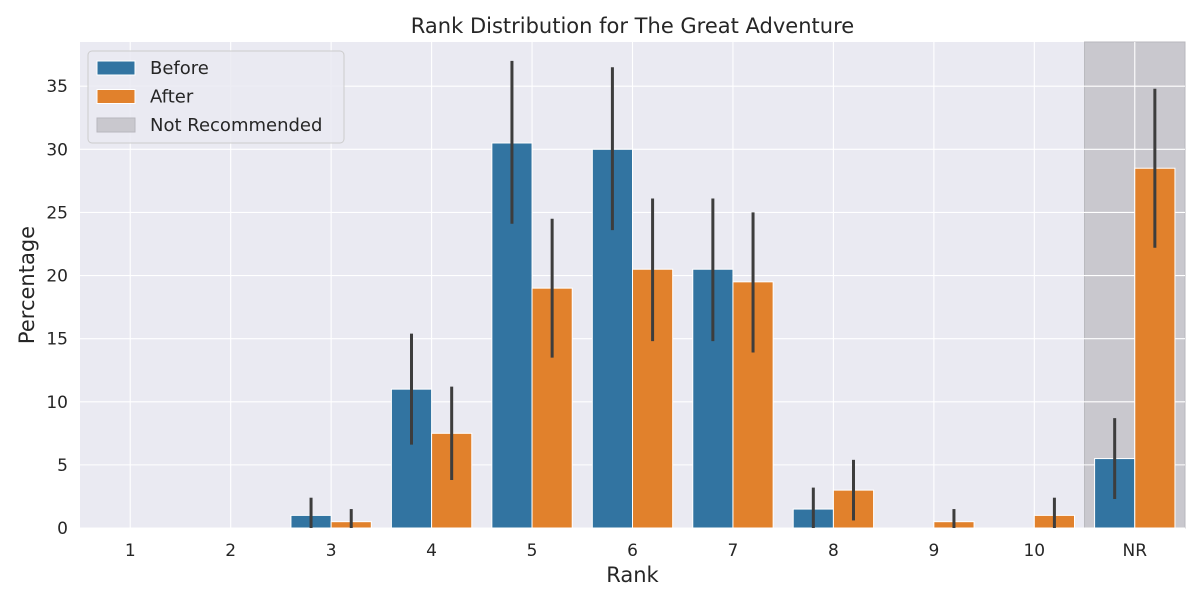 This screenshot has height=600, width=1200. Describe the element at coordinates (57, 87) in the screenshot. I see `y-tick-label: 35` at that location.